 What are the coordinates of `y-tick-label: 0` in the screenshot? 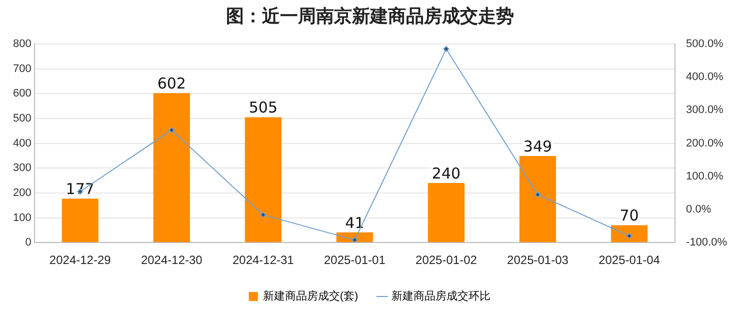 It's located at (28, 242).